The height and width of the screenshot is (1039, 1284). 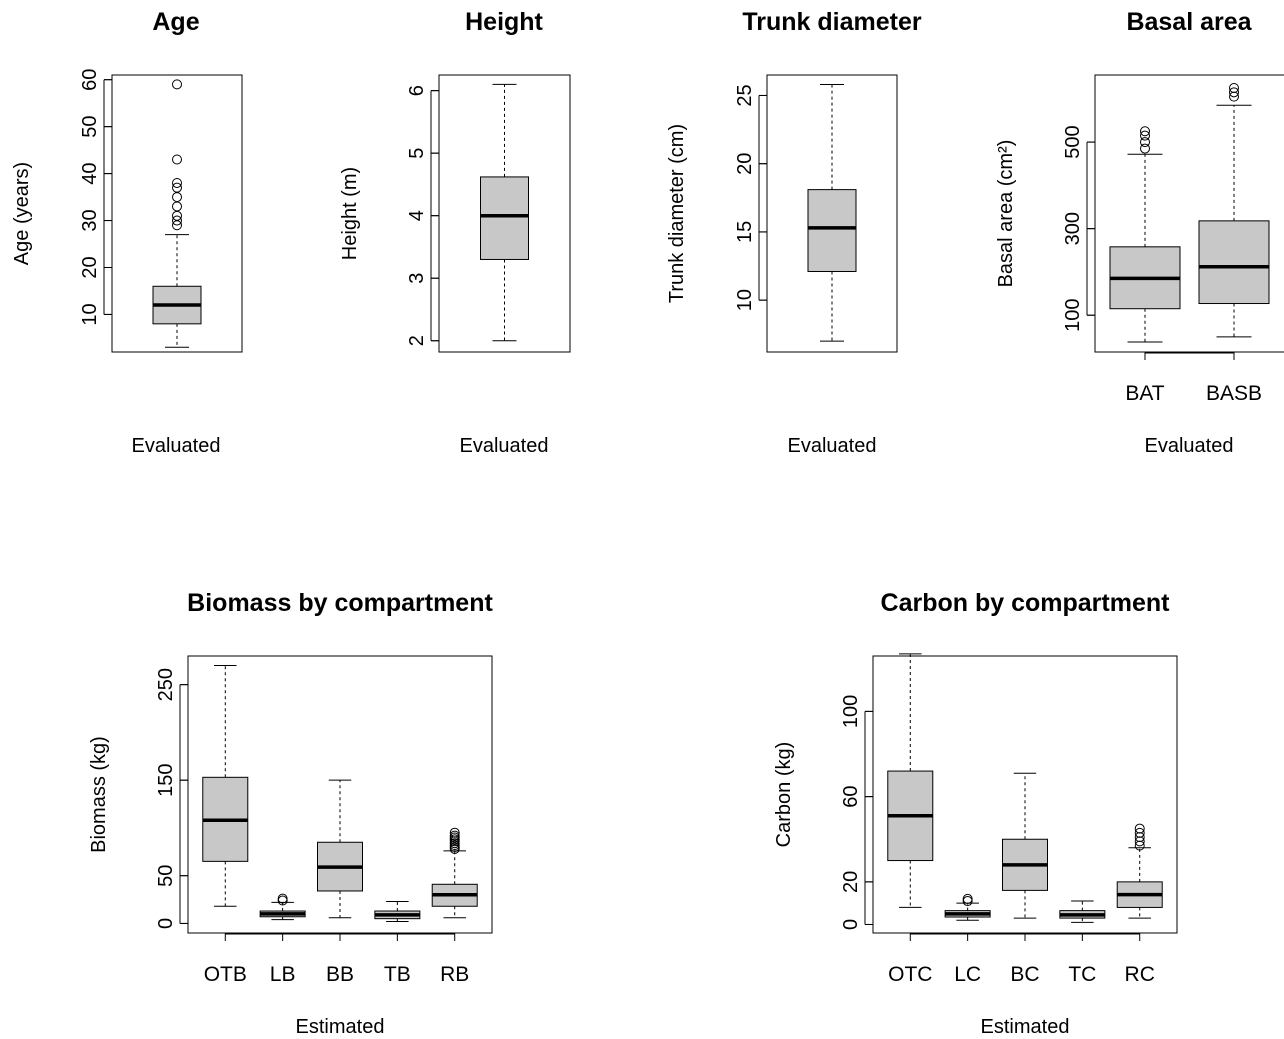 What do you see at coordinates (282, 907) in the screenshot?
I see `box-lb` at bounding box center [282, 907].